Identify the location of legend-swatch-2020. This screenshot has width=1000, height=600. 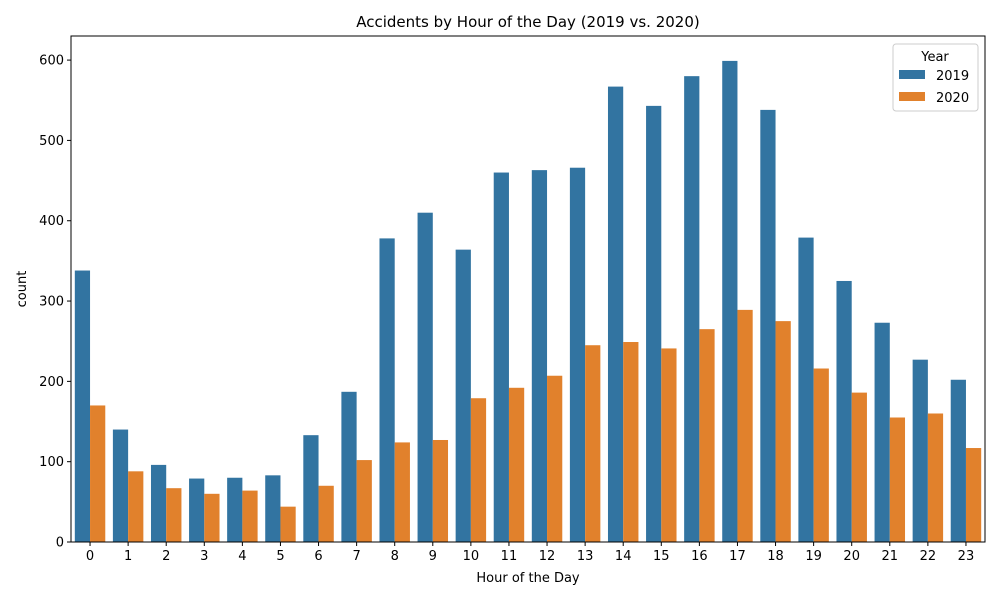
(912, 96).